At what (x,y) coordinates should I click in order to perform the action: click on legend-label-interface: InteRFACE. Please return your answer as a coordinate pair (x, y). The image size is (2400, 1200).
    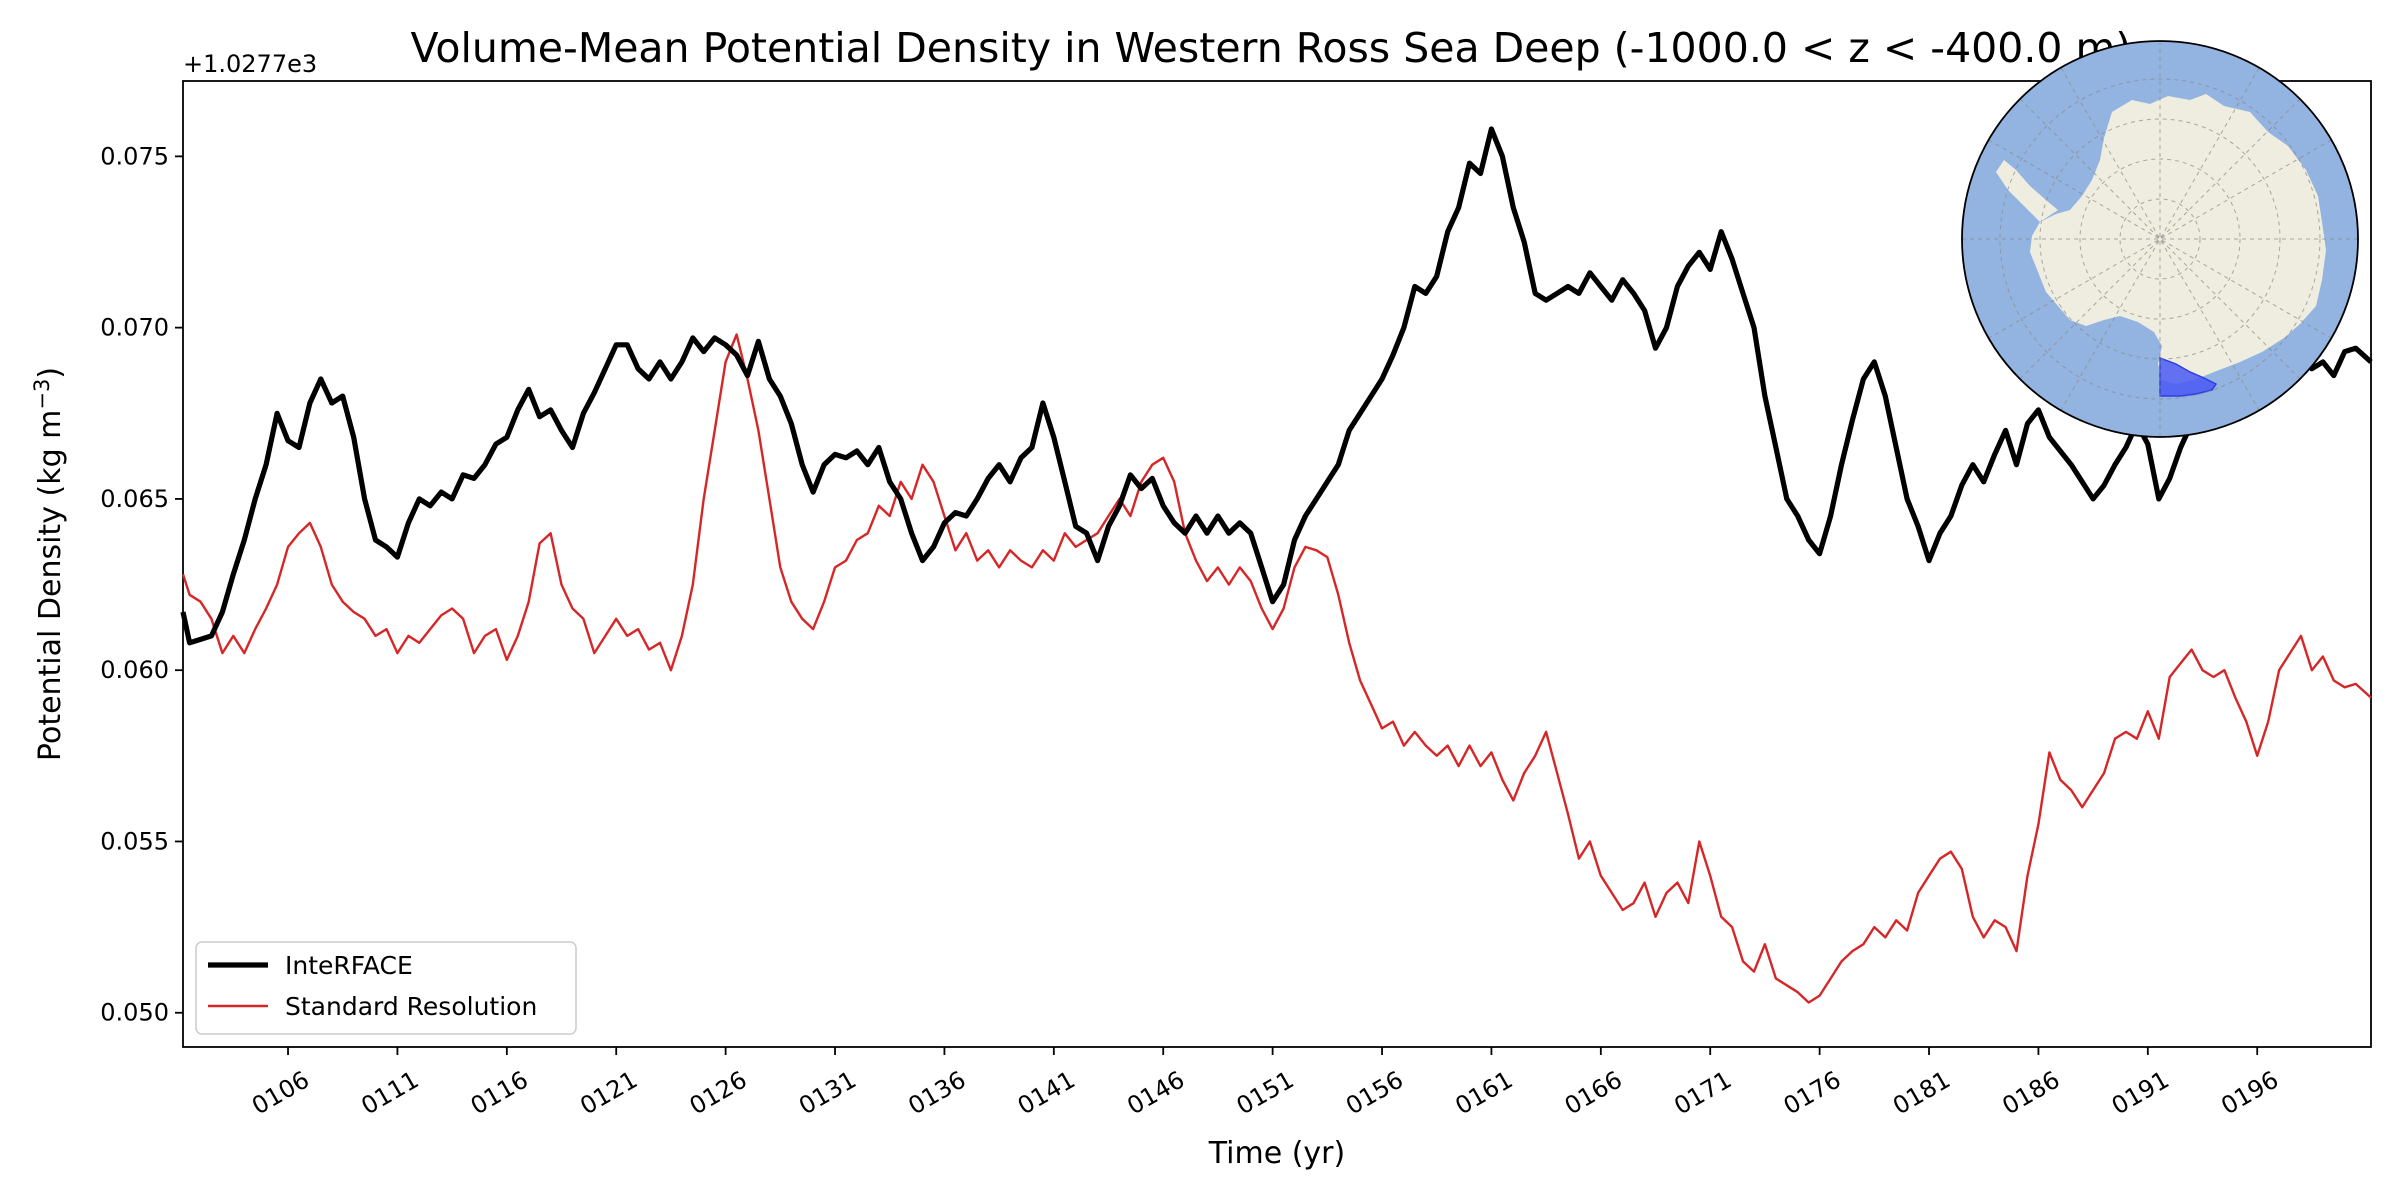
    Looking at the image, I should click on (349, 965).